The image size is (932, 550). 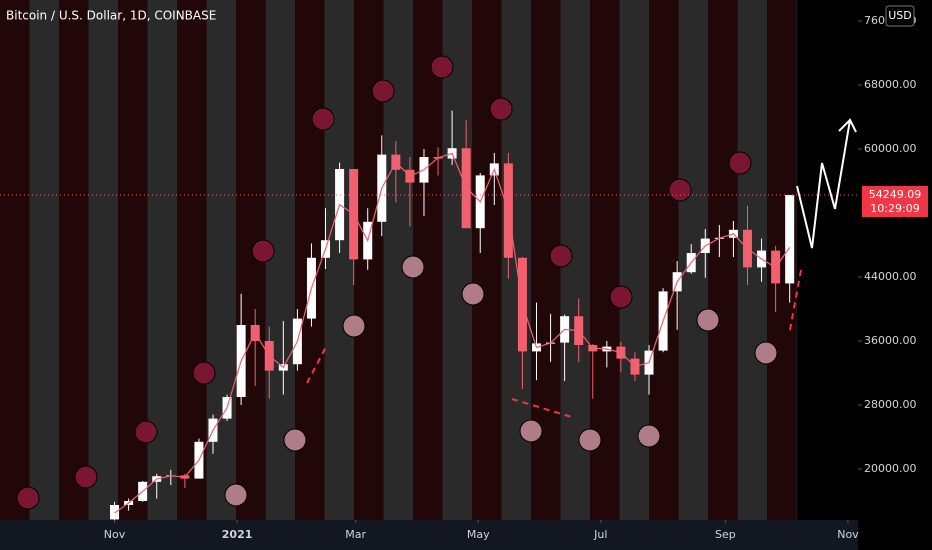 I want to click on y-tick-label: 60000.00, so click(x=890, y=148).